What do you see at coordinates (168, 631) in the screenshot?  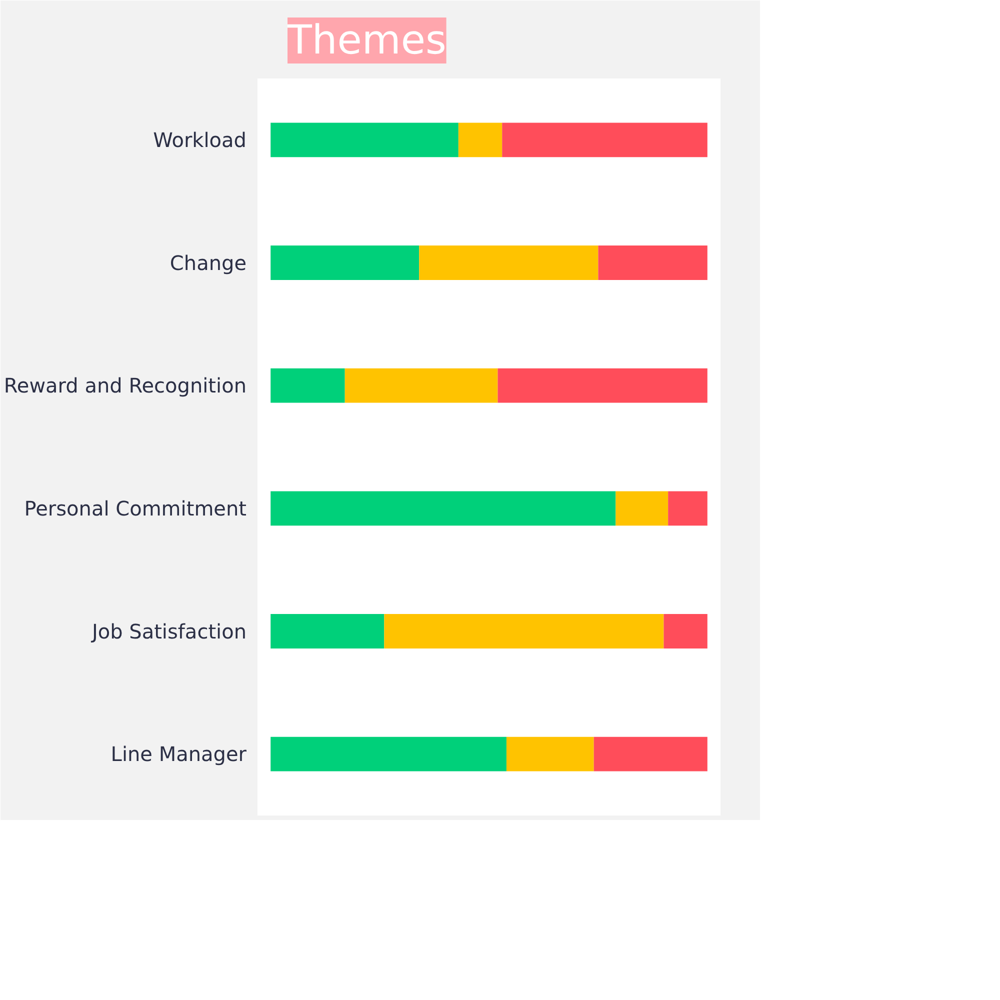 I see `y-tick-label: Job Satisfaction` at bounding box center [168, 631].